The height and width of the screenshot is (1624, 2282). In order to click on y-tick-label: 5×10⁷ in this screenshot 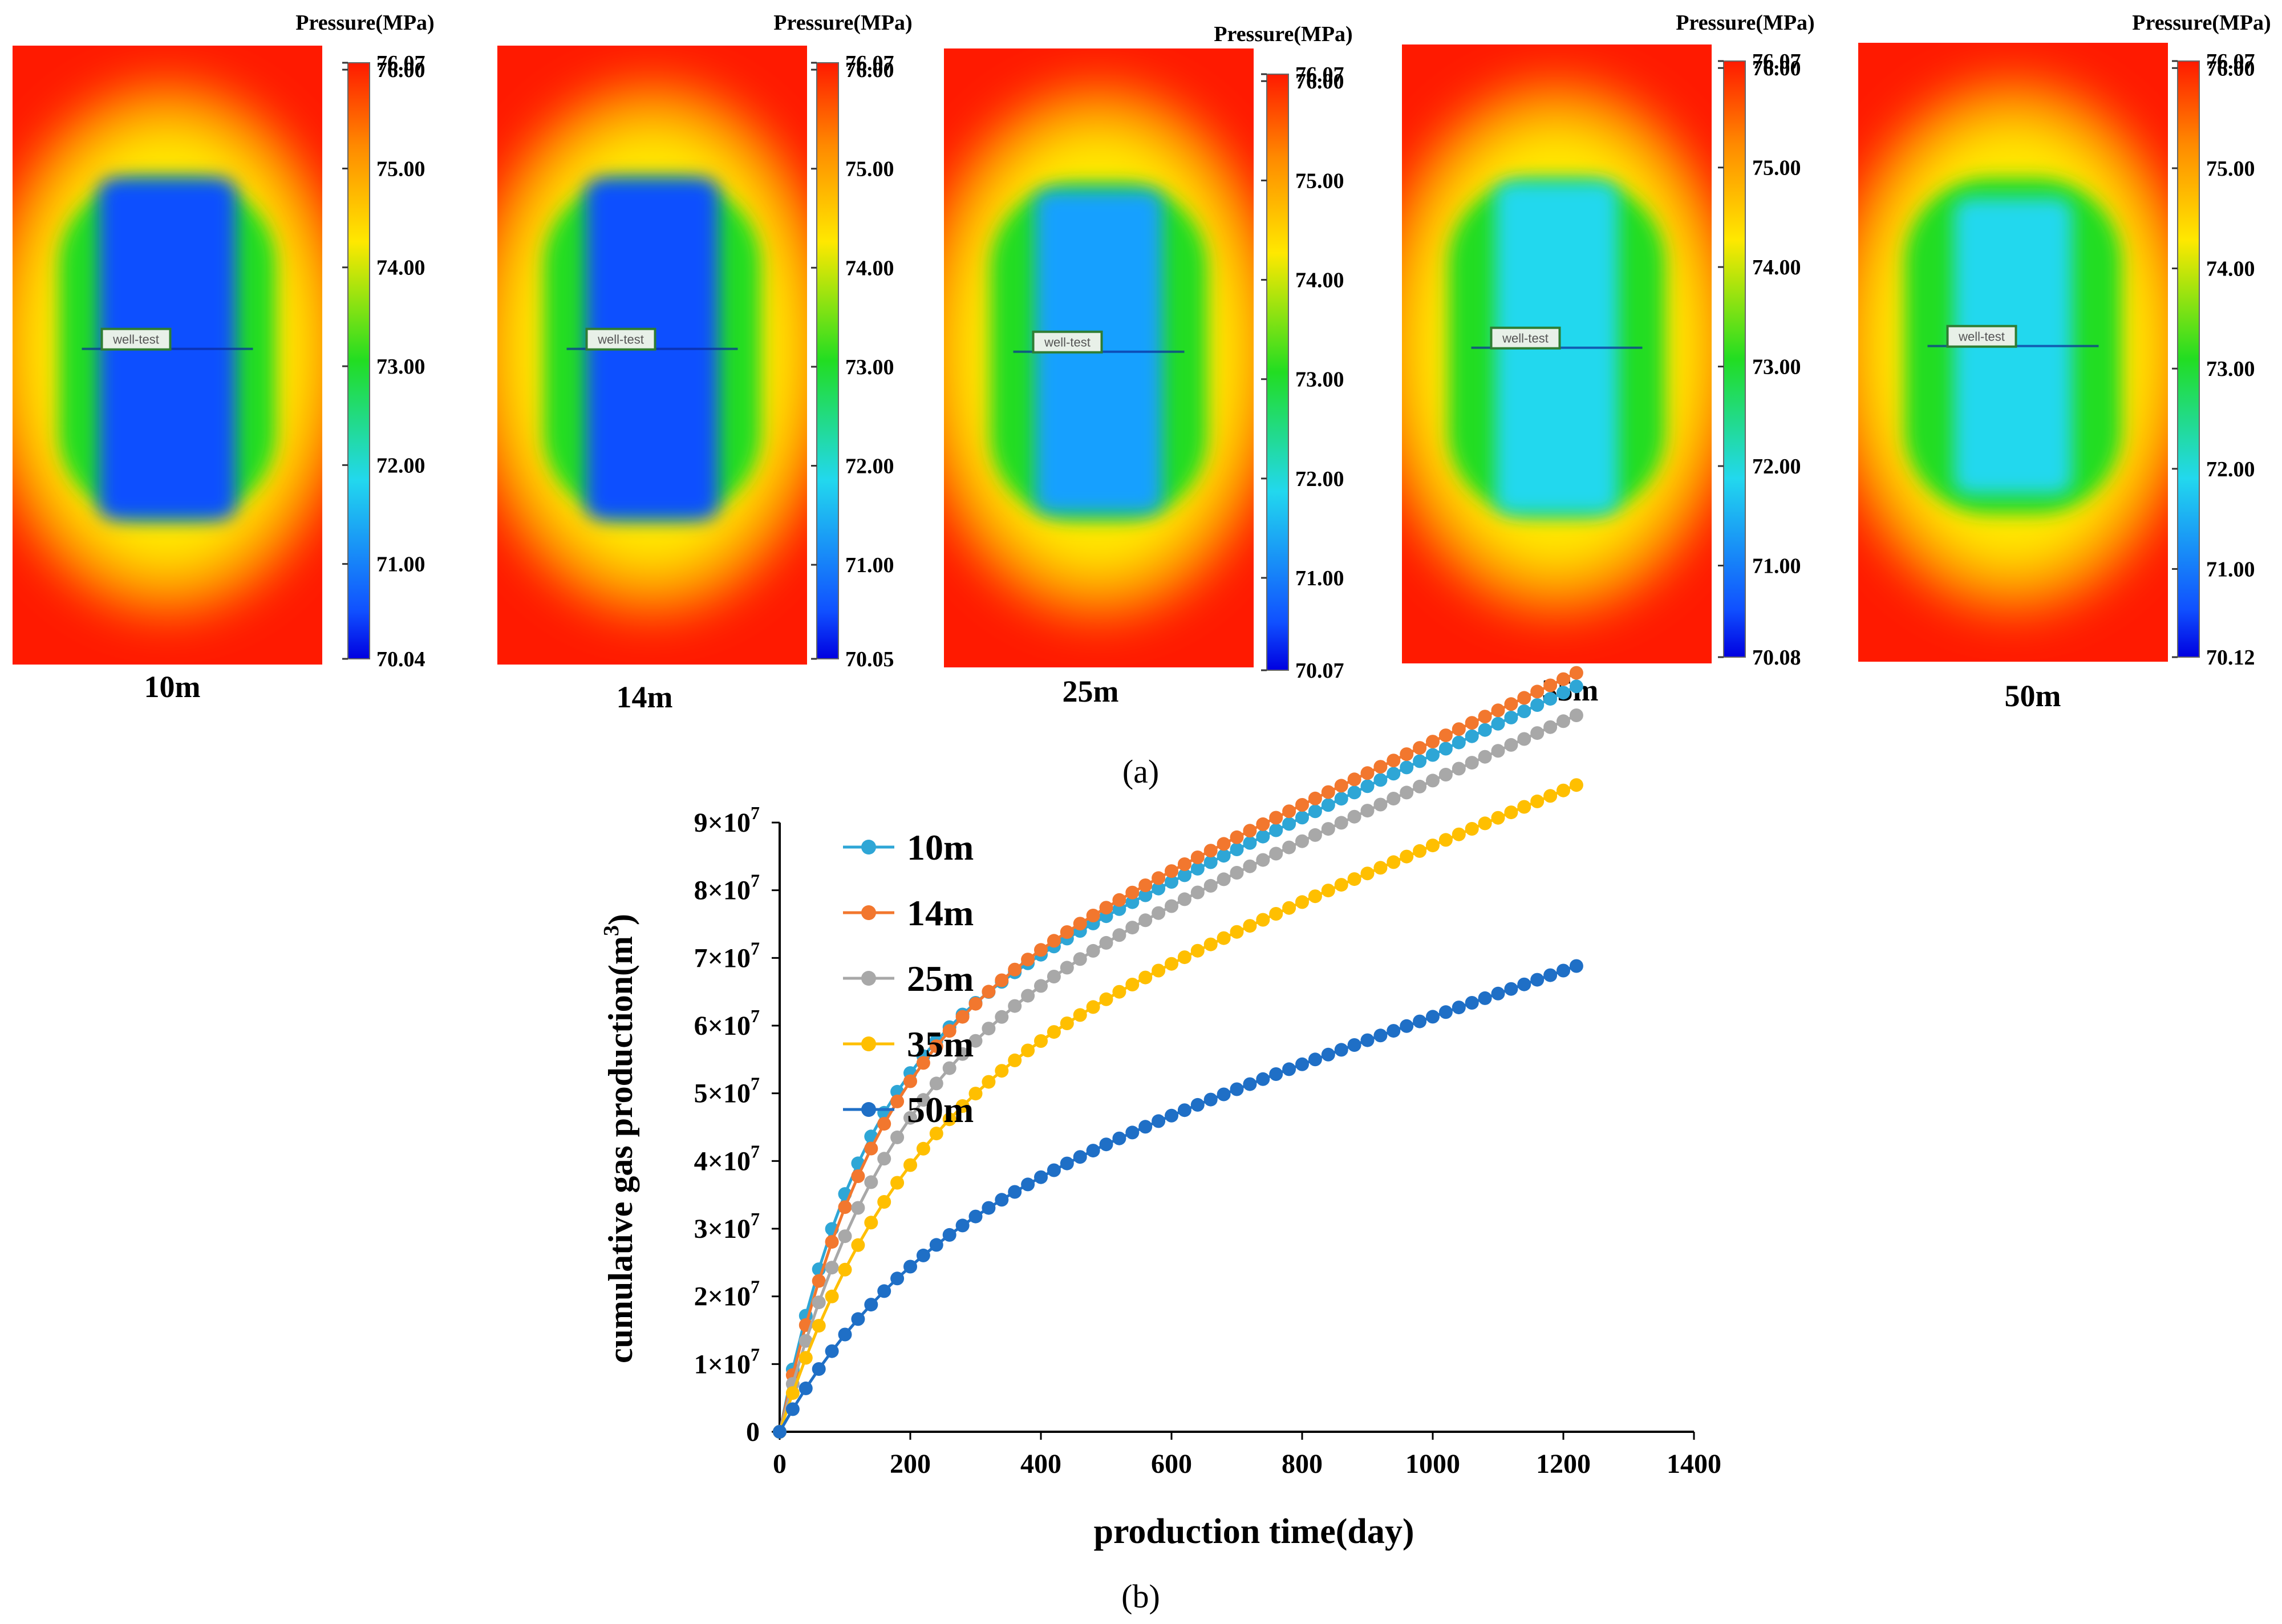, I will do `click(727, 1092)`.